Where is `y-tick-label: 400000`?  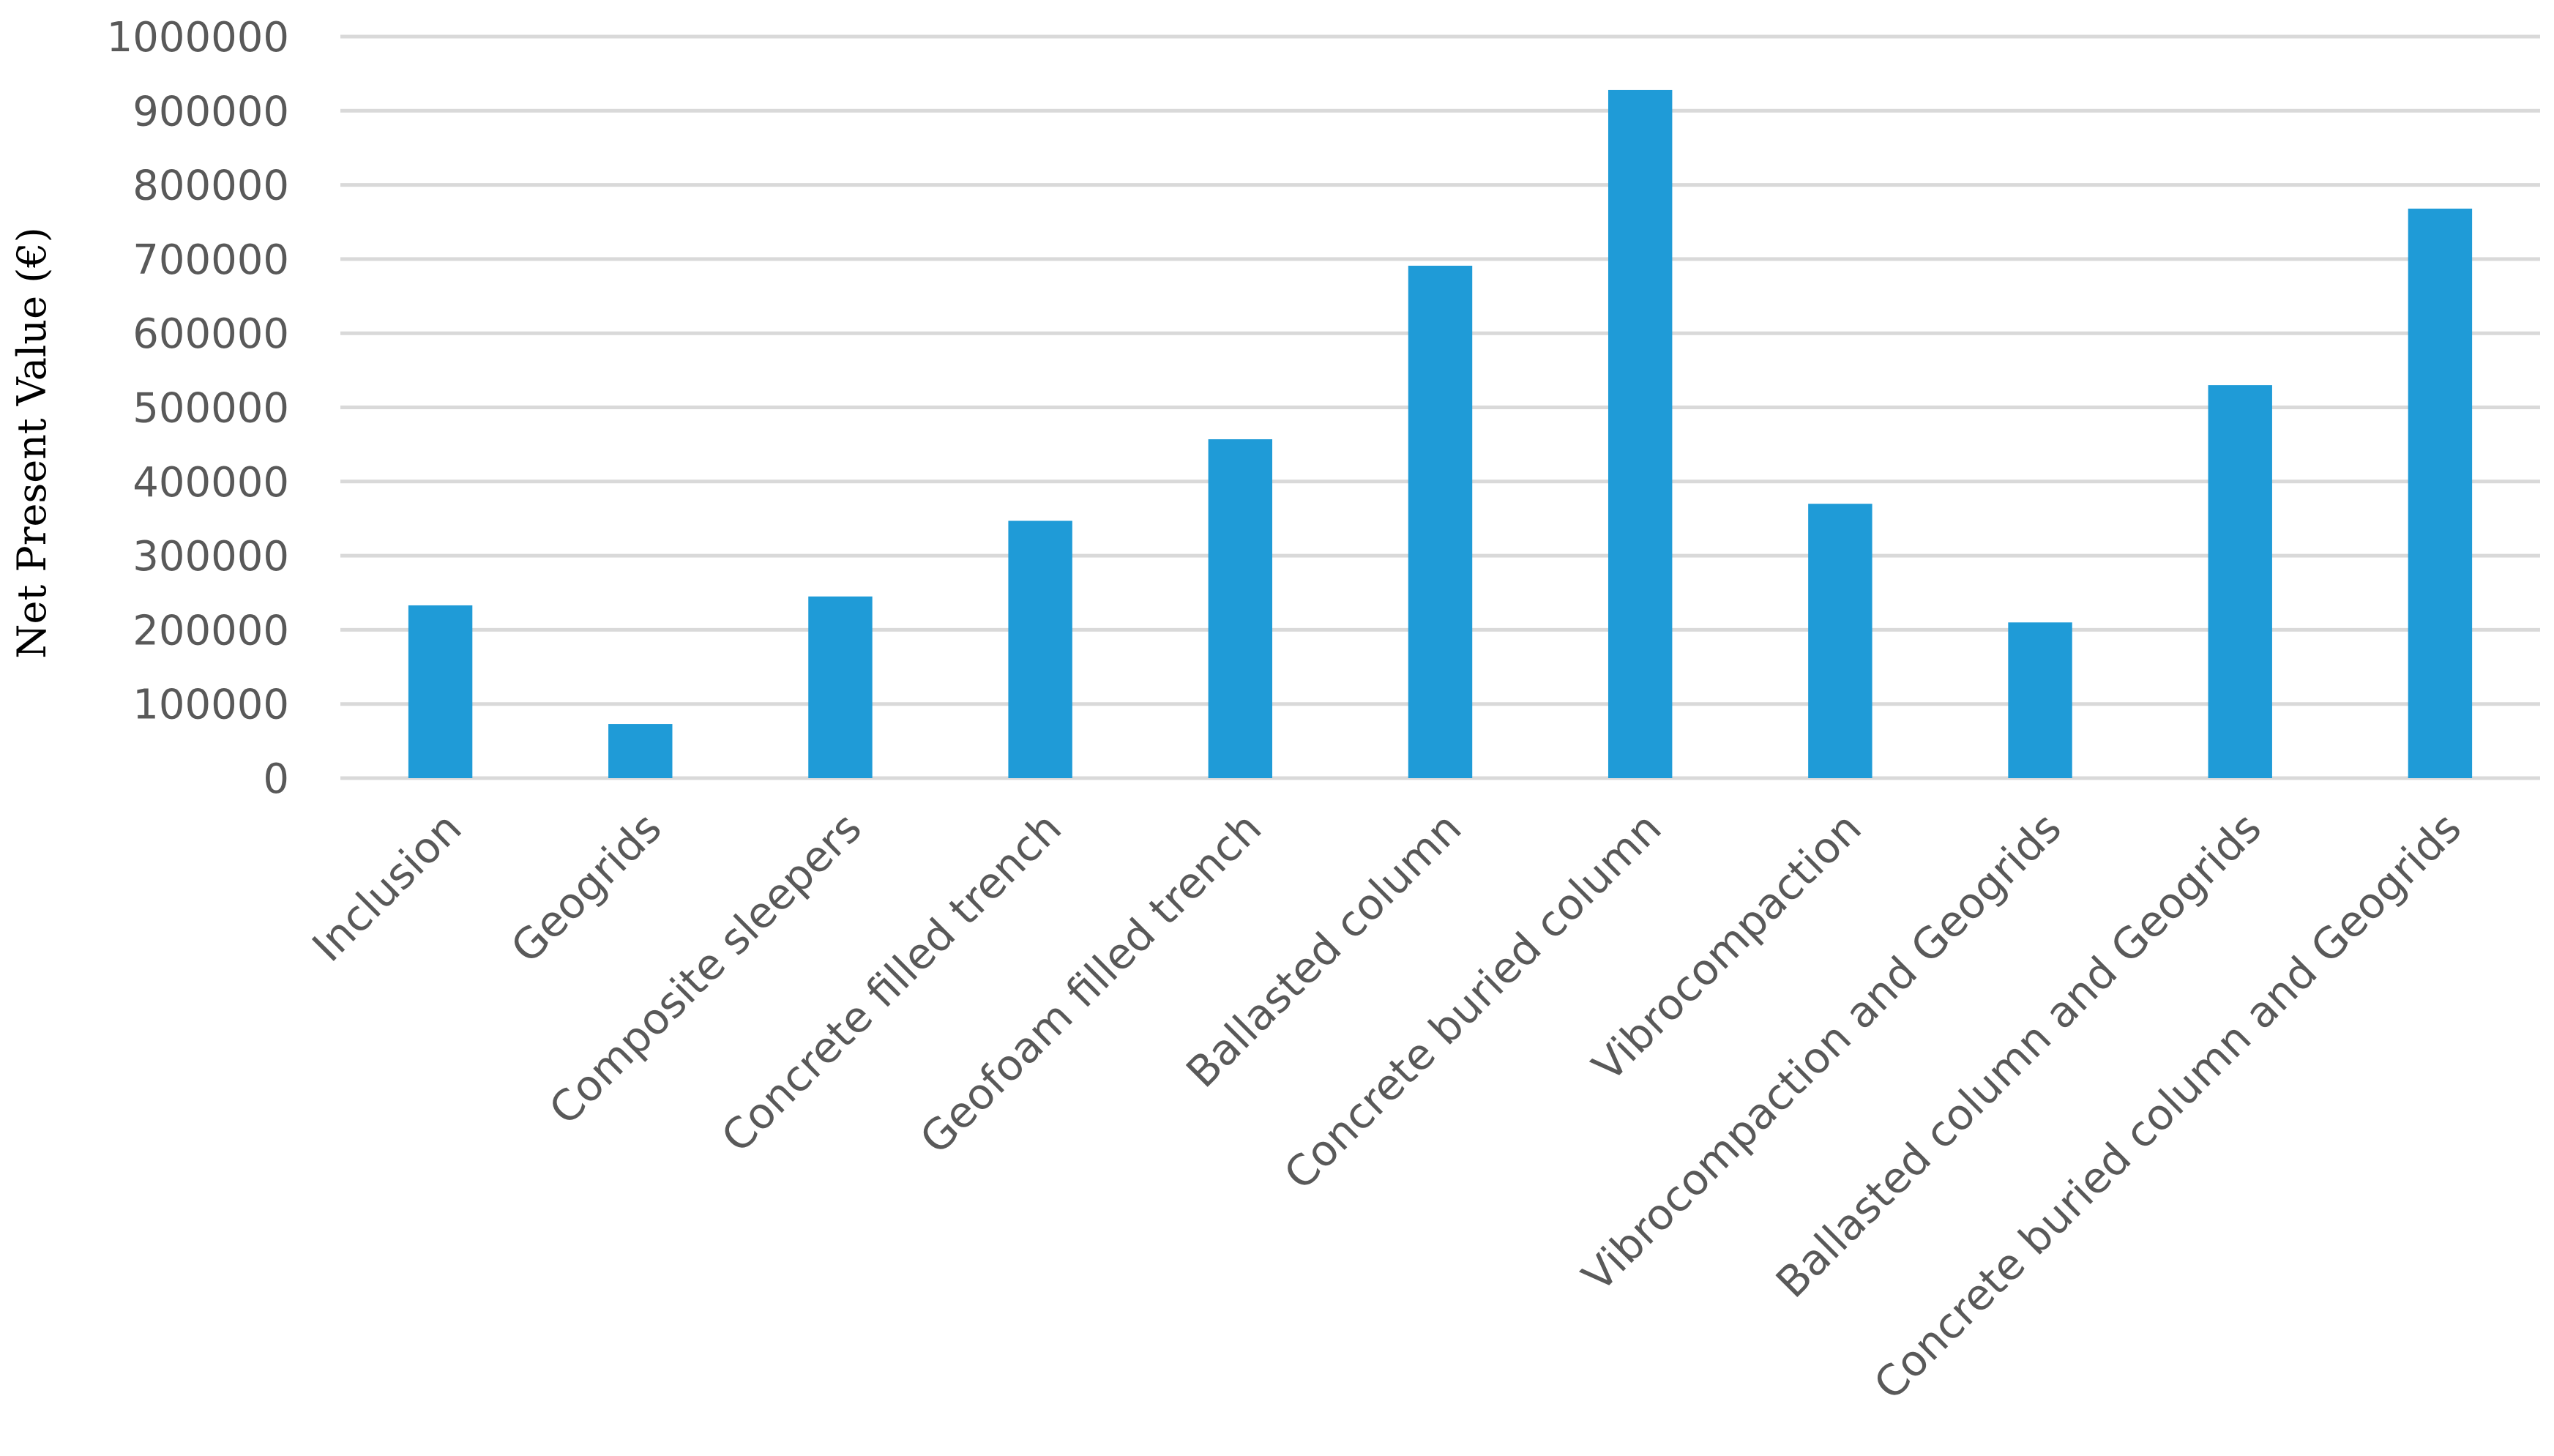
y-tick-label: 400000 is located at coordinates (210, 483).